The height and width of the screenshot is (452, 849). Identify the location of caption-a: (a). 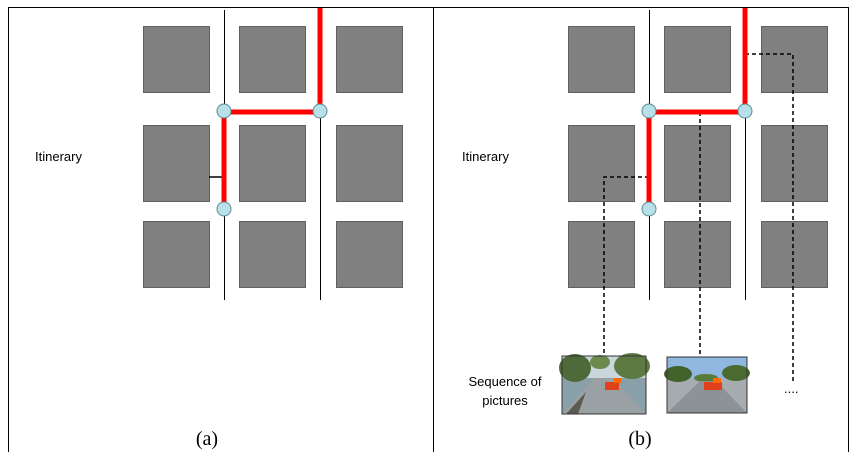
(207, 439).